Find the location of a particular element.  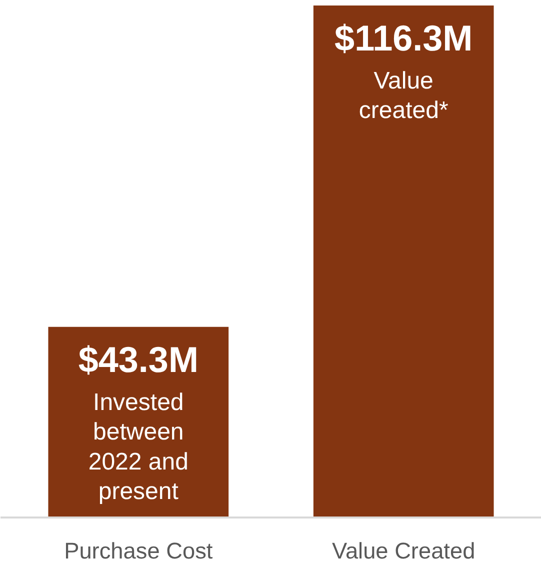

x-tick-label: Value Created is located at coordinates (404, 551).